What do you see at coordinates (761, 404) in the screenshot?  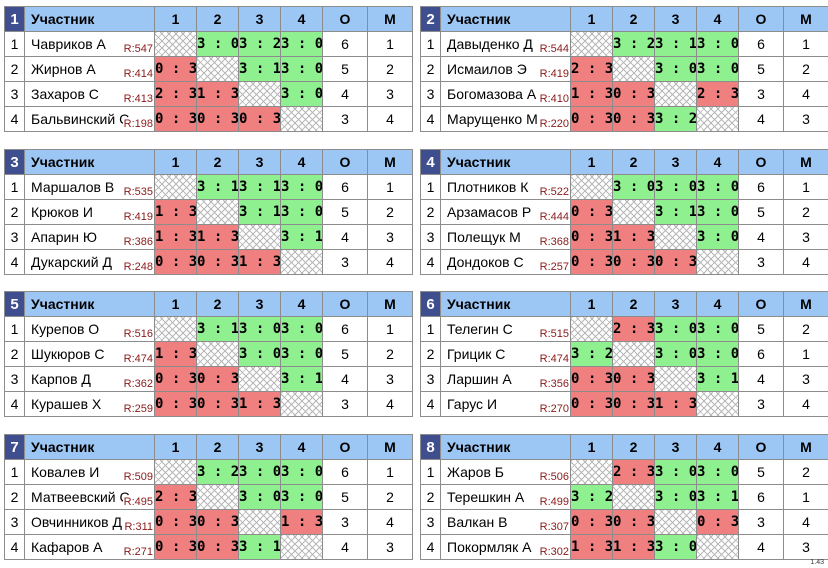 I see `points-cell: 3` at bounding box center [761, 404].